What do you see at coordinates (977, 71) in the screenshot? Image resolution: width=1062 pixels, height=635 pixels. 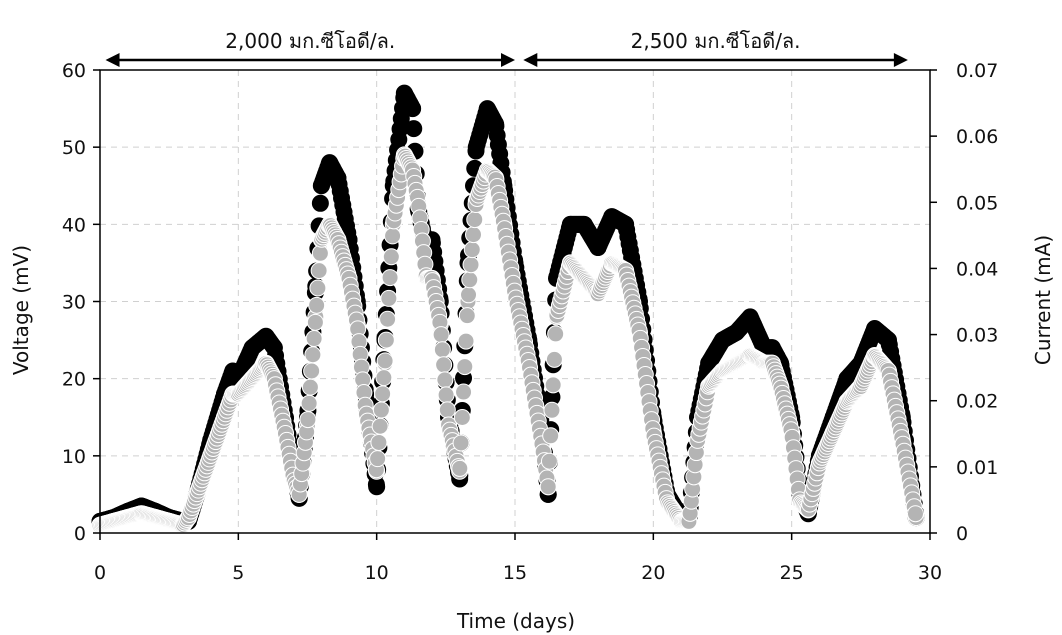 I see `y2-tick-label: 0.07` at bounding box center [977, 71].